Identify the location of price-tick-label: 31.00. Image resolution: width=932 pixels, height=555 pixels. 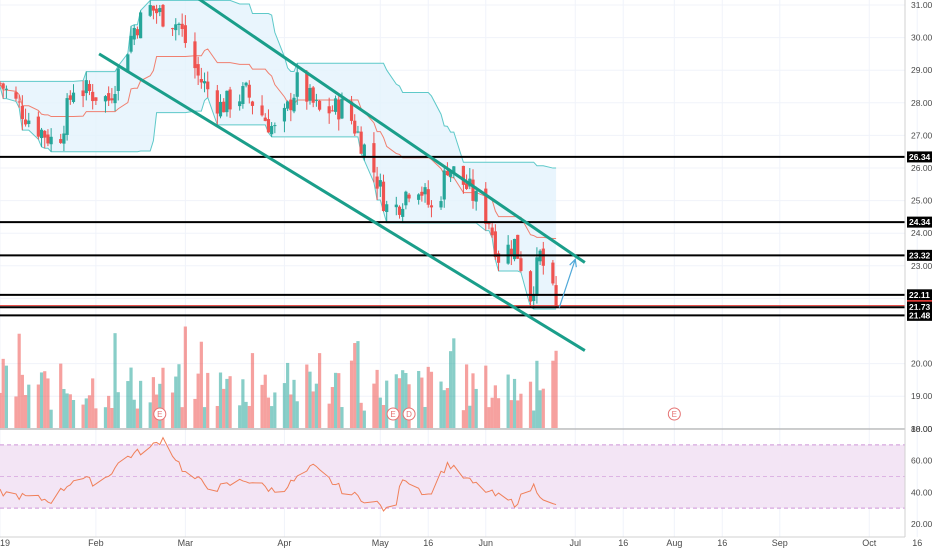
(921, 5).